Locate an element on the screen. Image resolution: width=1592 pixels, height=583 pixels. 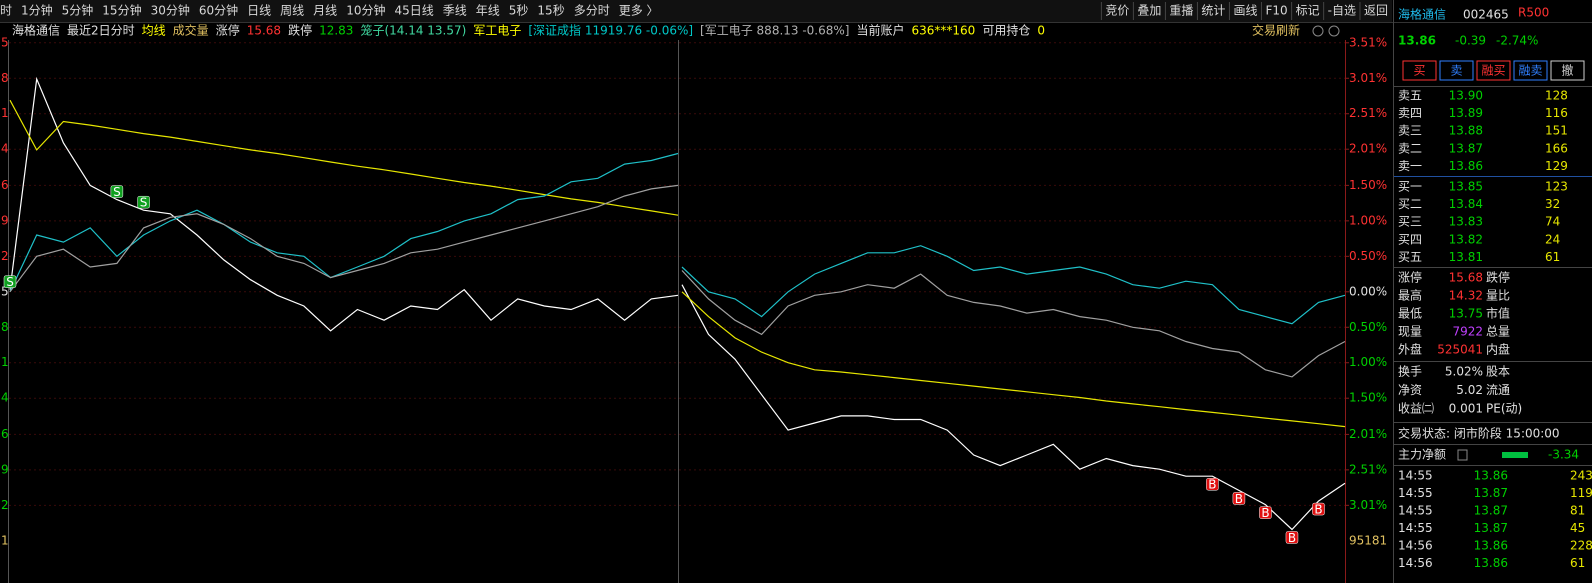
y-tick-label: 0.00% is located at coordinates (1368, 291).